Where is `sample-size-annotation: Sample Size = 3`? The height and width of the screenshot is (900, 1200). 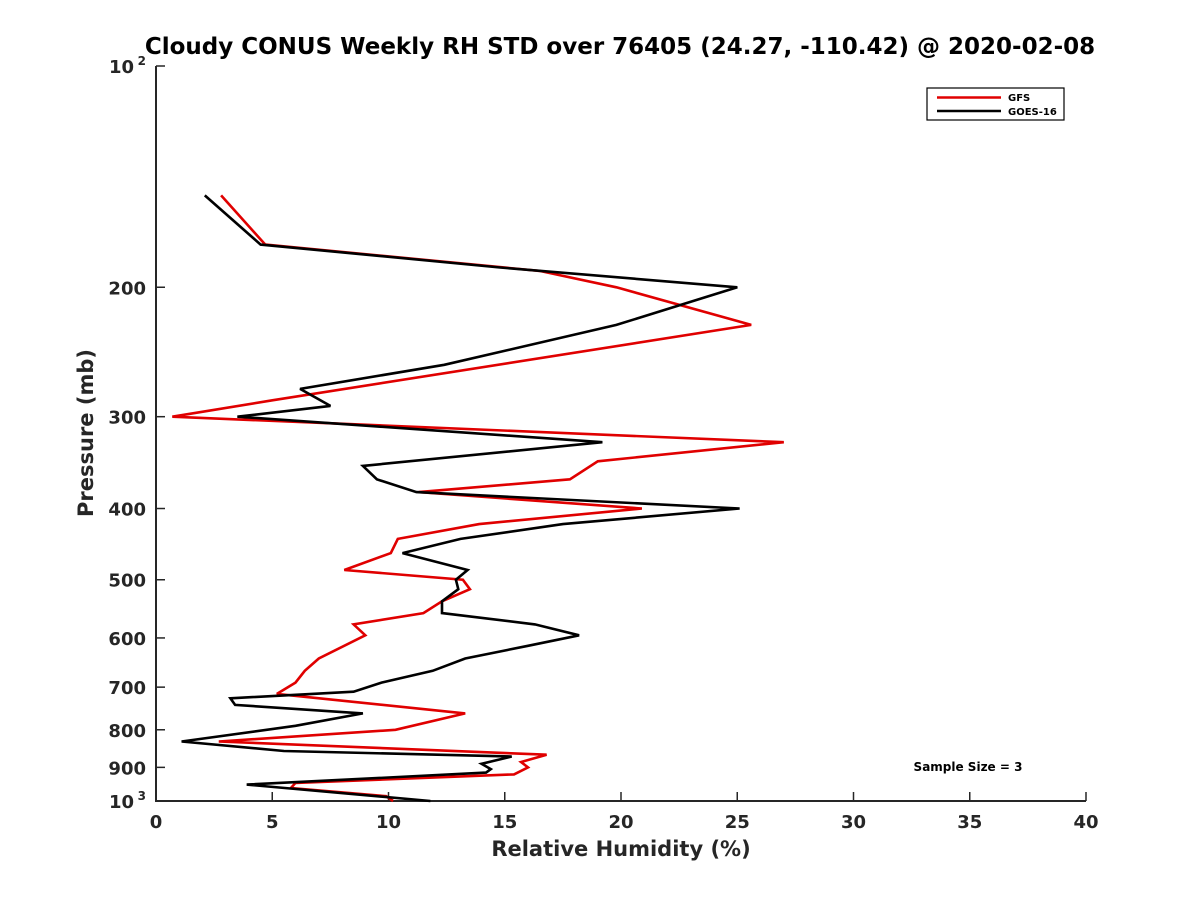 sample-size-annotation: Sample Size = 3 is located at coordinates (968, 767).